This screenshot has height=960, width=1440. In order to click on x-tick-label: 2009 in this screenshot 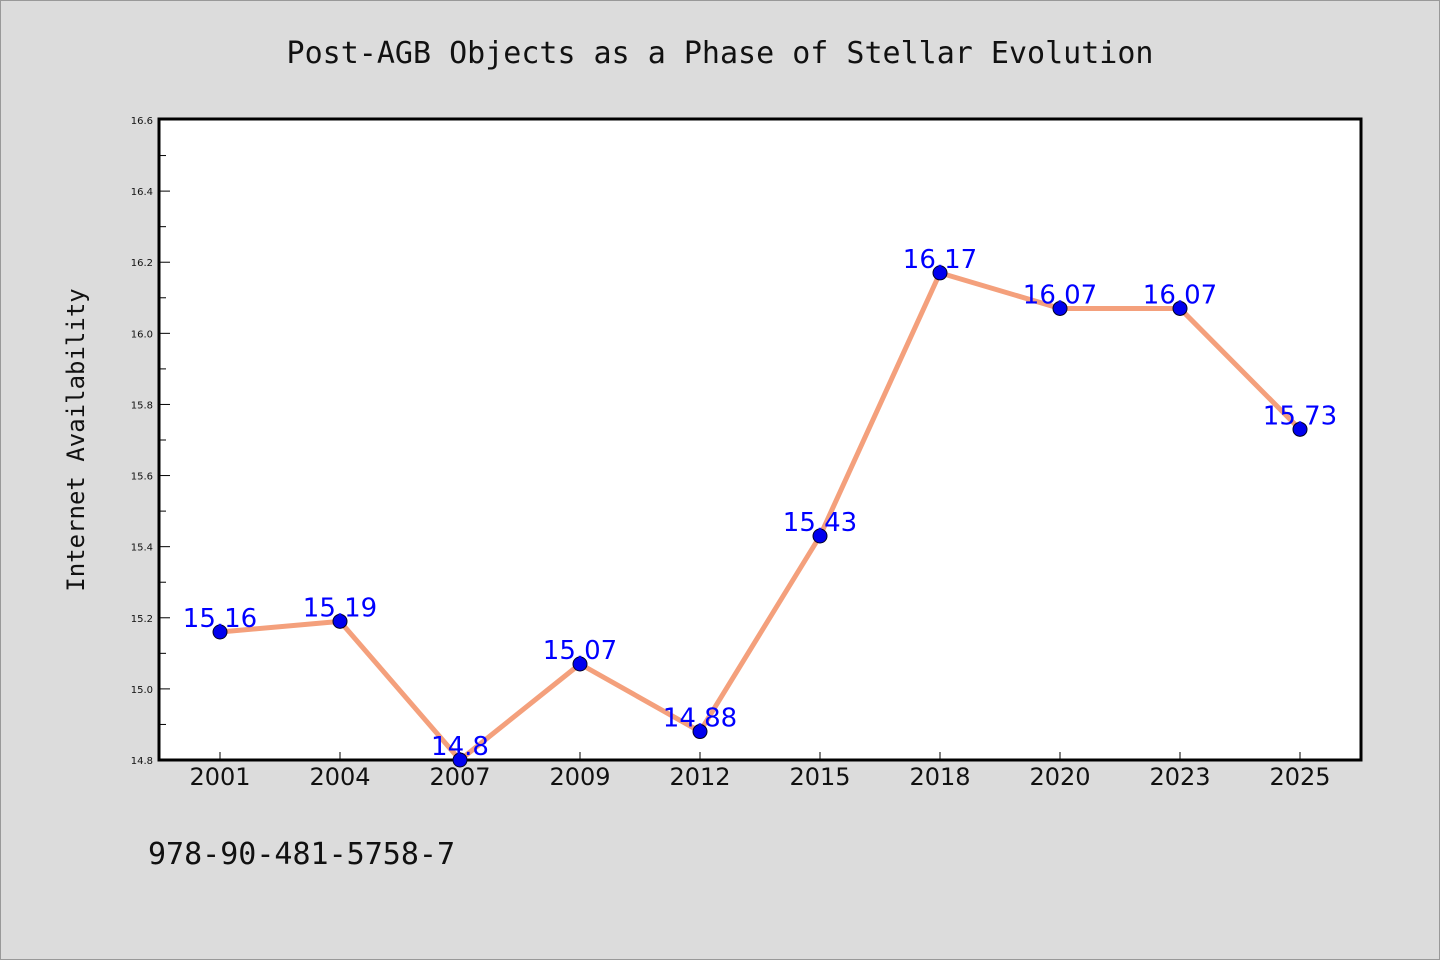, I will do `click(579, 777)`.